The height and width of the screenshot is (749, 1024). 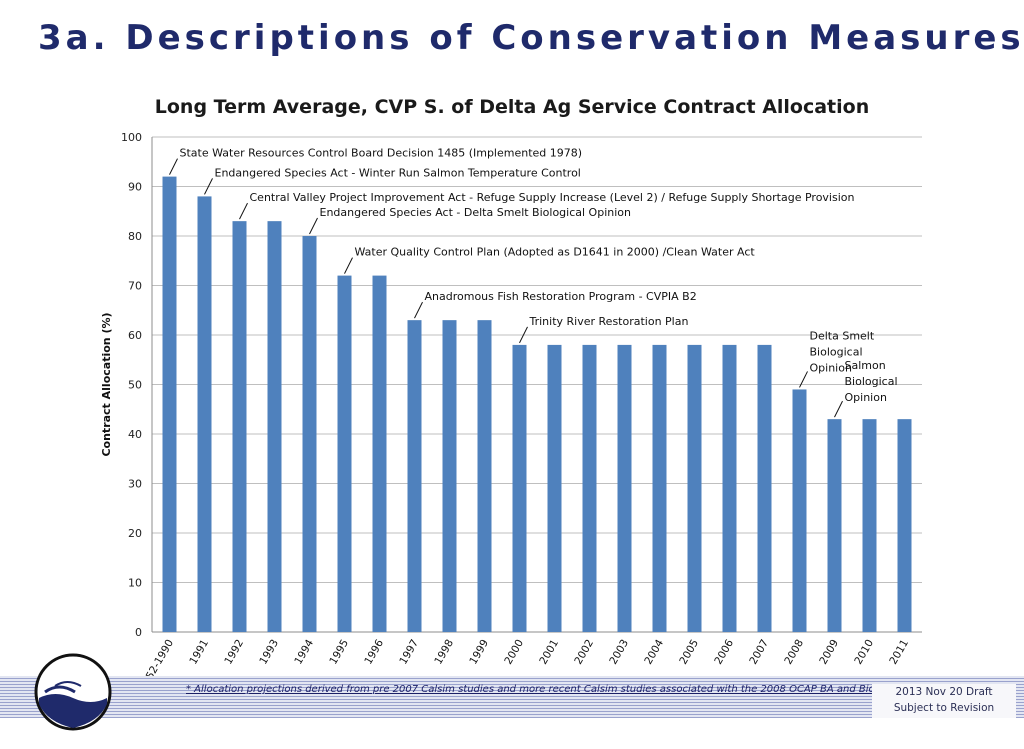 I want to click on x-tick-label: 2006, so click(x=724, y=651).